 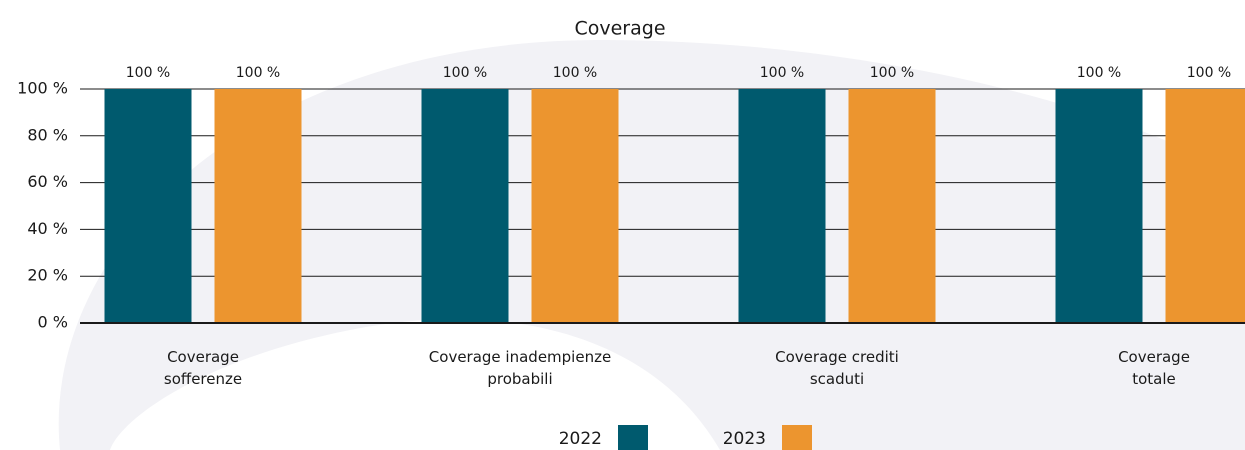 I want to click on x-tick-label: Coverage totale, so click(x=1154, y=368).